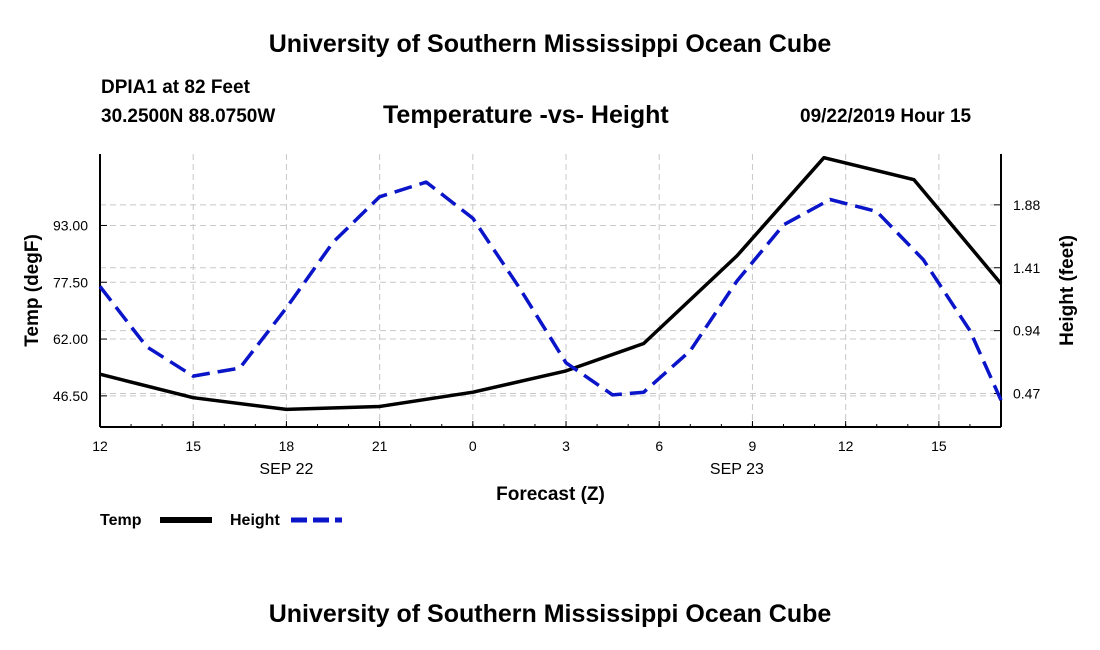 The width and height of the screenshot is (1100, 650). Describe the element at coordinates (121, 520) in the screenshot. I see `legend-temp-label: Temp` at that location.